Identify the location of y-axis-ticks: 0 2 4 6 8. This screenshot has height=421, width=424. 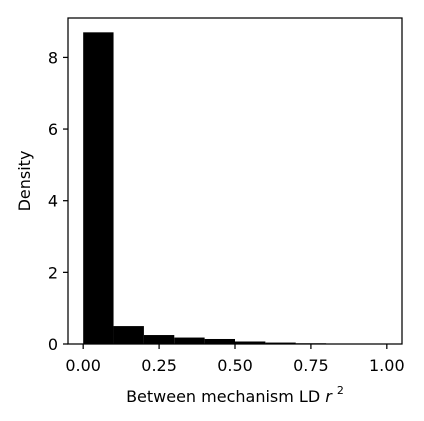
(58, 201).